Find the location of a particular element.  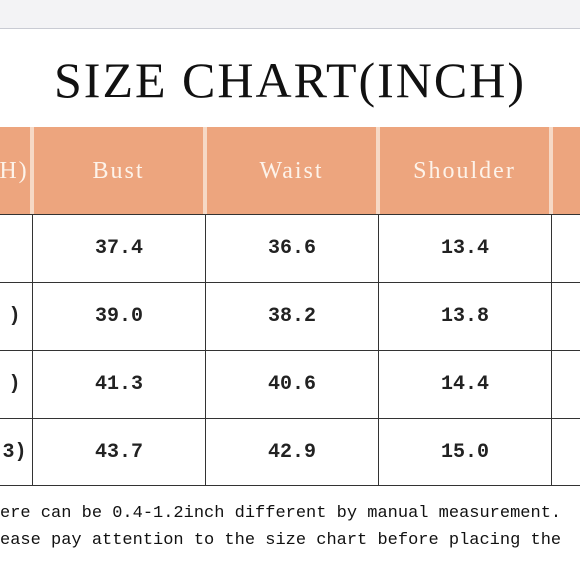

table-cell: 3) is located at coordinates (16, 452).